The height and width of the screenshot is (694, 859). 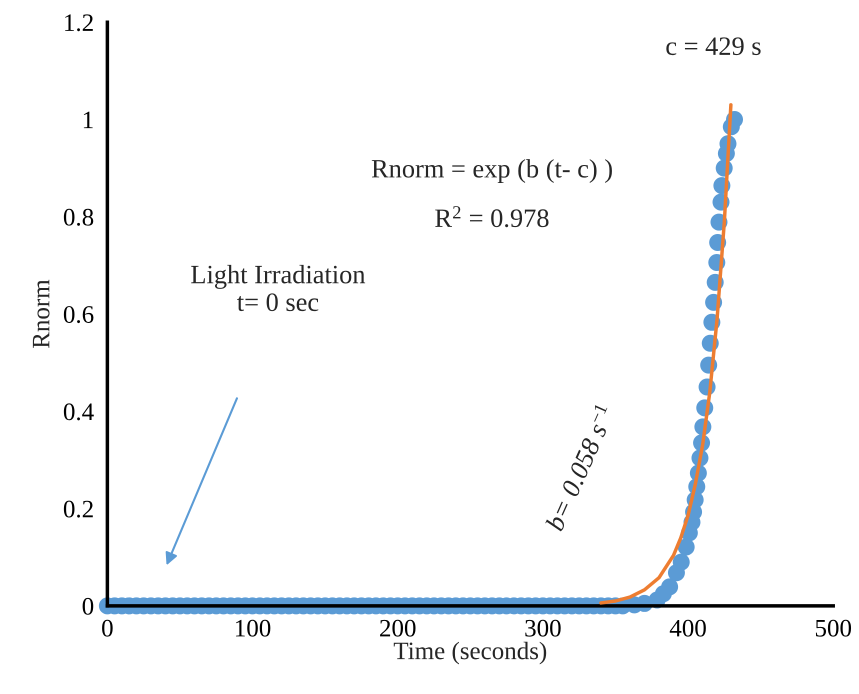 What do you see at coordinates (78, 509) in the screenshot?
I see `y-tick-label: 0.2` at bounding box center [78, 509].